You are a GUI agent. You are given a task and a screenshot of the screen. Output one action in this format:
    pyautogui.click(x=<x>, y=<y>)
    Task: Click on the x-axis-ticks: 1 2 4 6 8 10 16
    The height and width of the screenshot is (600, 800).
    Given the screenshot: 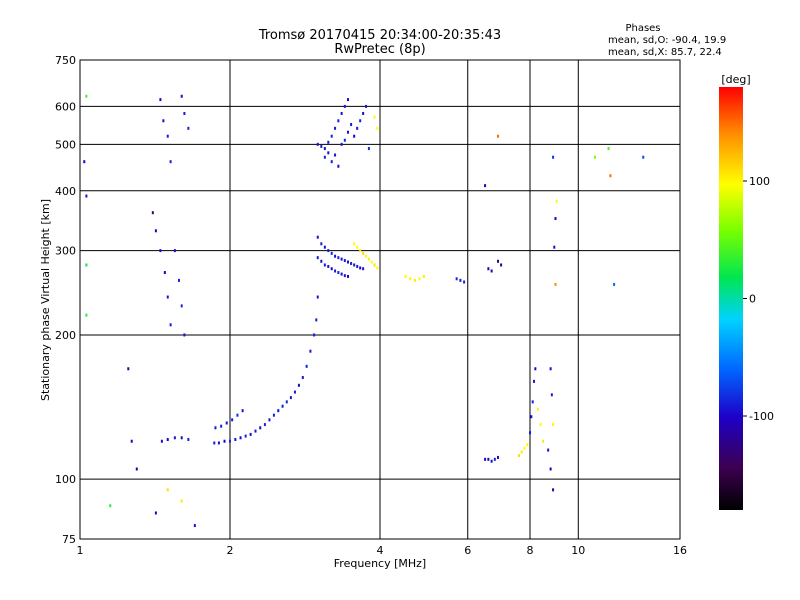 What is the action you would take?
    pyautogui.click(x=382, y=550)
    